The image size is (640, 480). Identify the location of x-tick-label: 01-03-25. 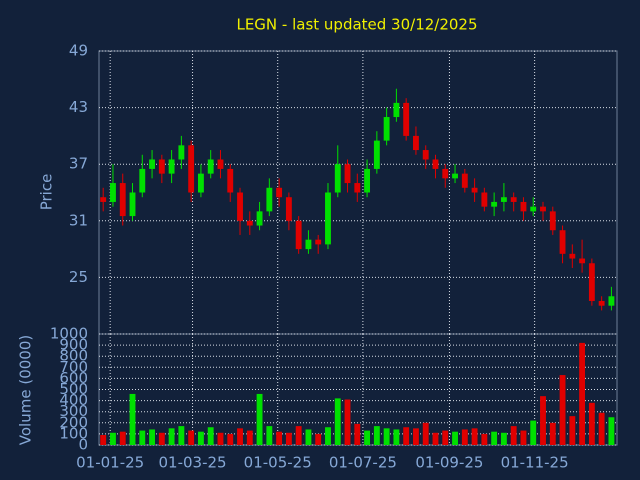
(193, 463).